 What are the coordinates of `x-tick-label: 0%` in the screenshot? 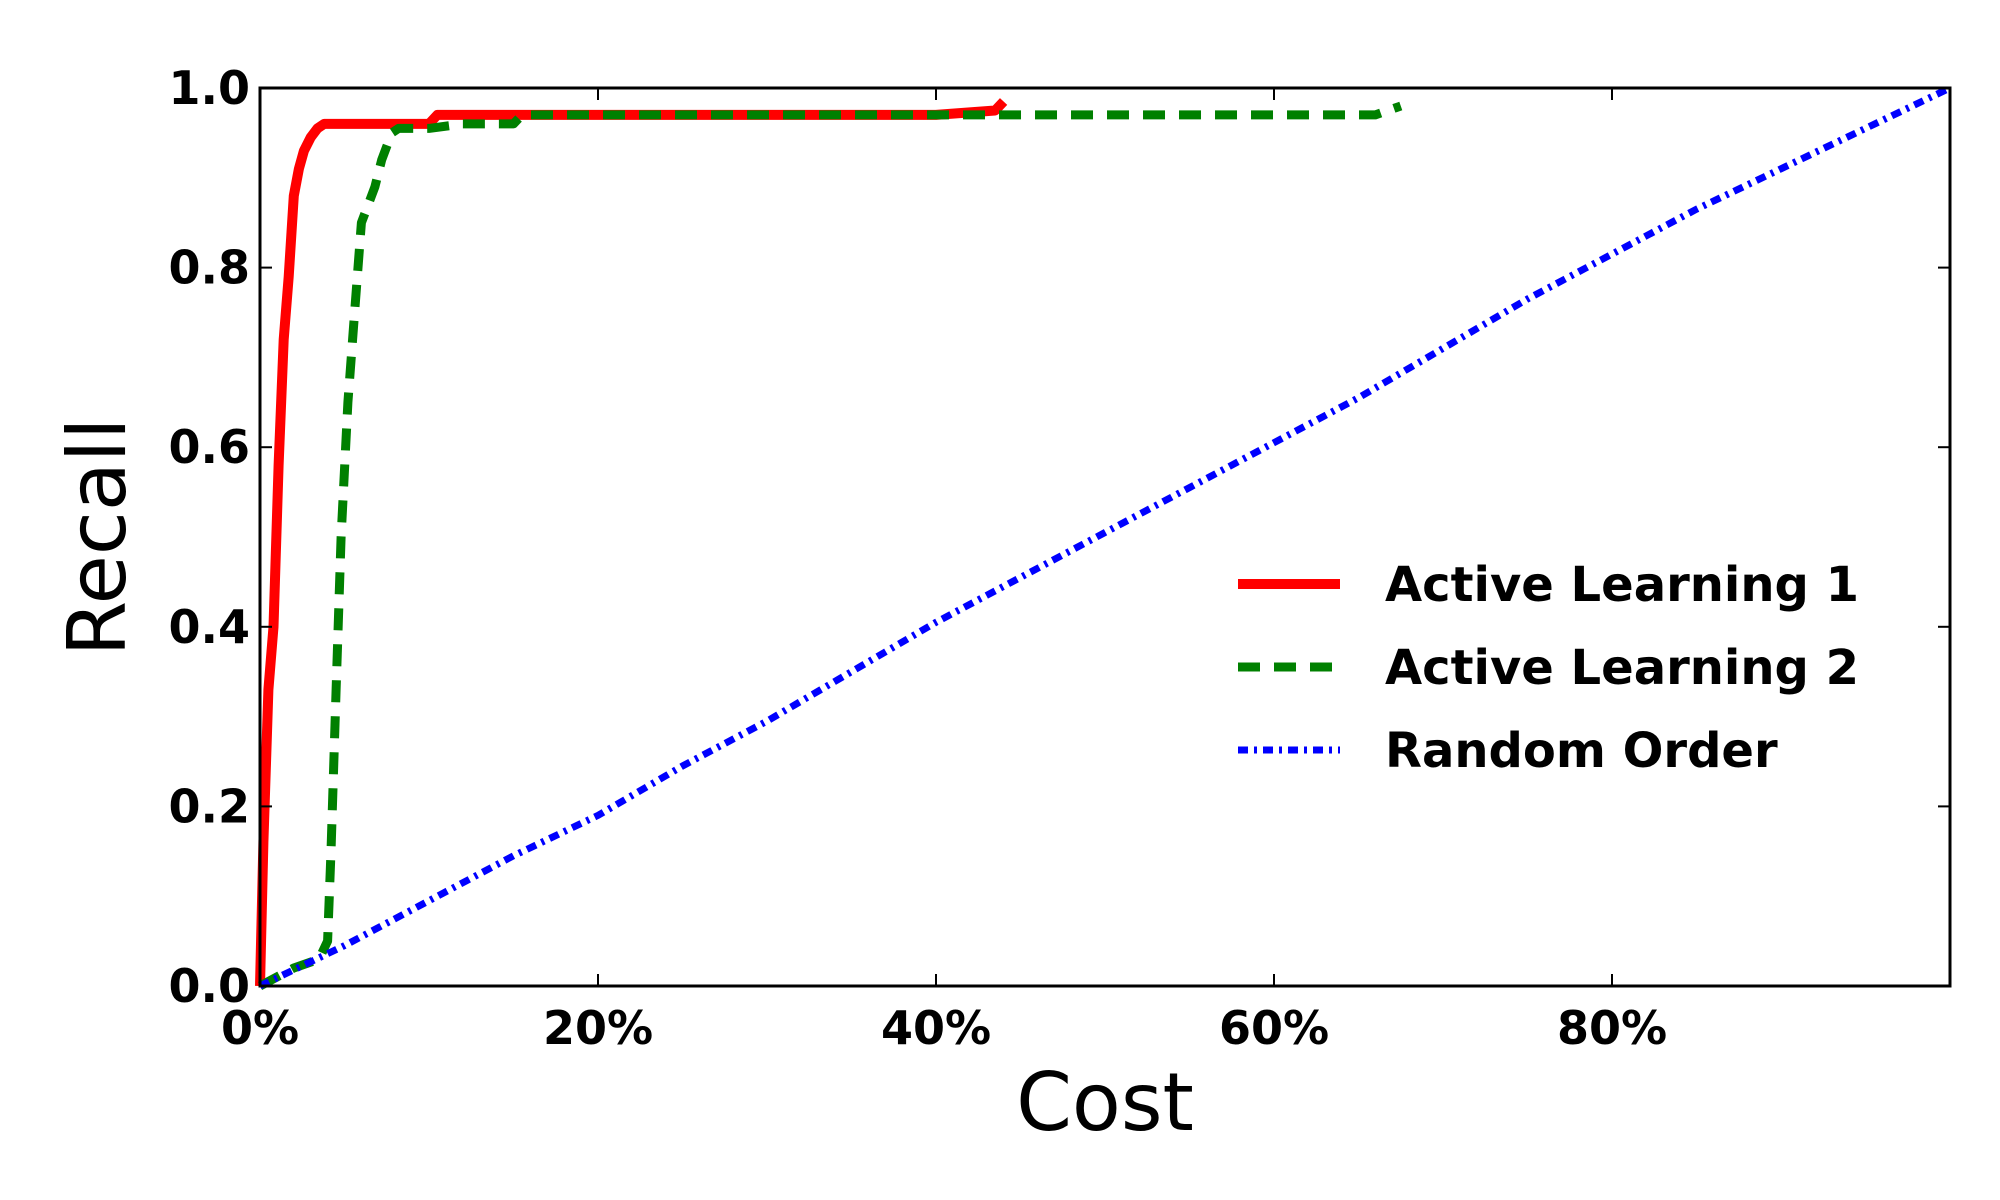 It's located at (260, 1028).